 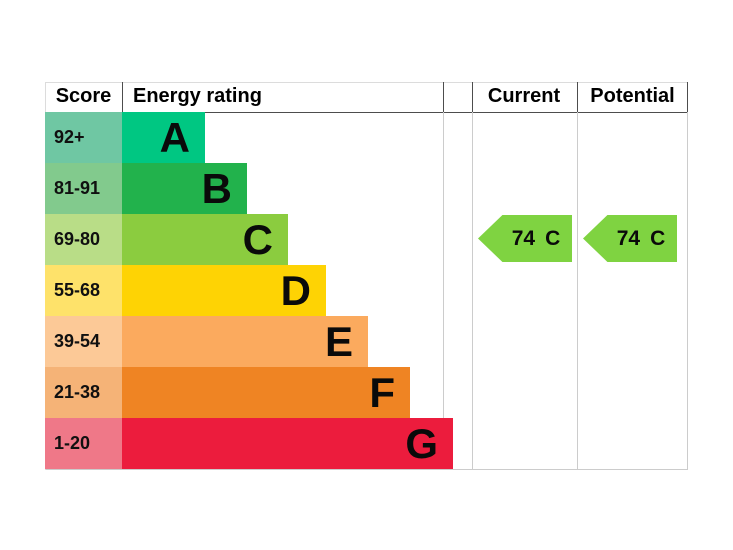 What do you see at coordinates (687, 97) in the screenshot?
I see `grid-line-right-header` at bounding box center [687, 97].